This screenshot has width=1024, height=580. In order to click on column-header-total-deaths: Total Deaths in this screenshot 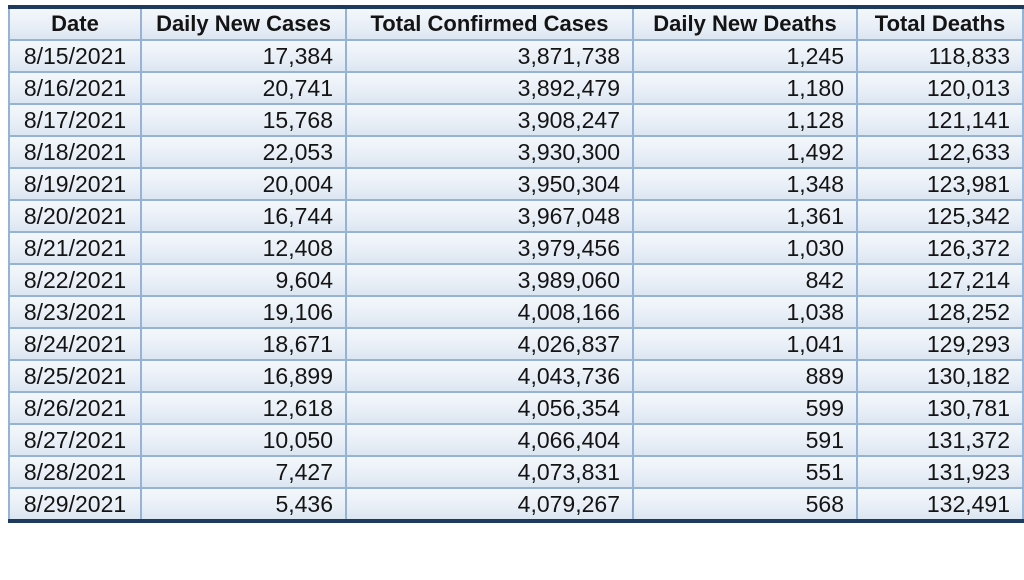, I will do `click(940, 23)`.